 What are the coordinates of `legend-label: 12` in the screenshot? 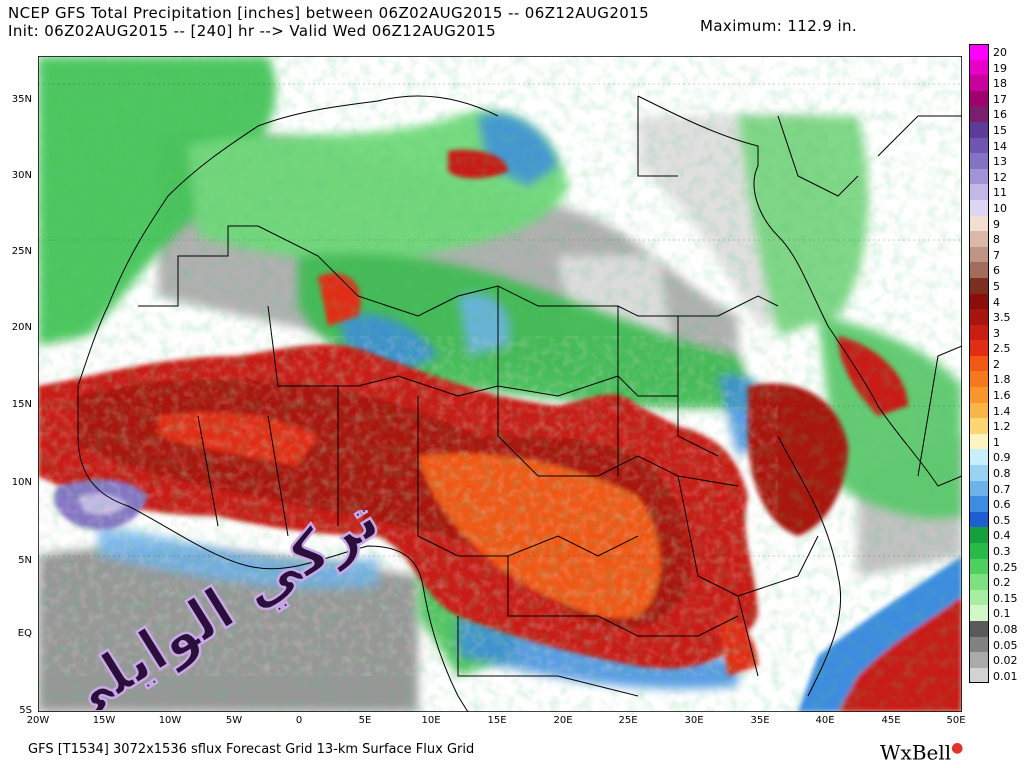 It's located at (1000, 177).